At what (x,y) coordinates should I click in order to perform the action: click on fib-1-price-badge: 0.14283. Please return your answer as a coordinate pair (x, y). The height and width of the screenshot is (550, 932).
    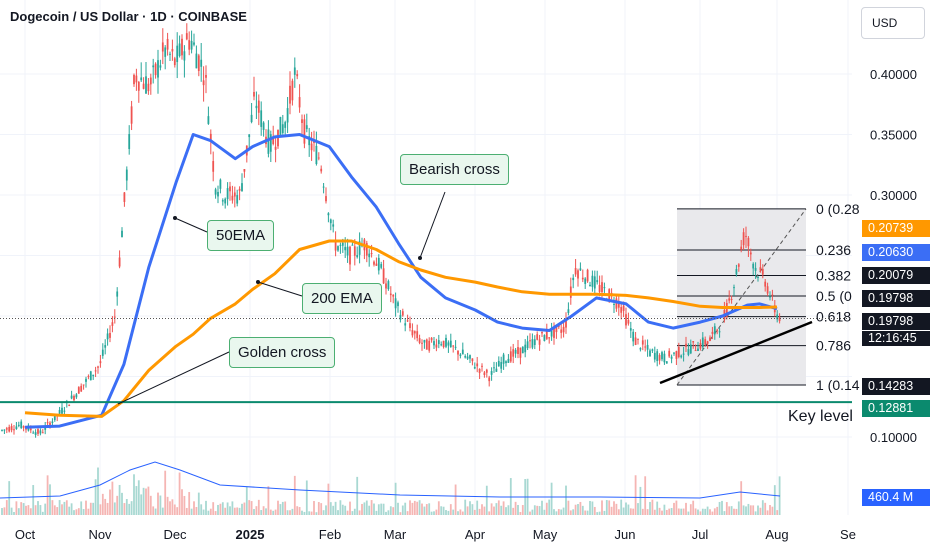
    Looking at the image, I should click on (896, 386).